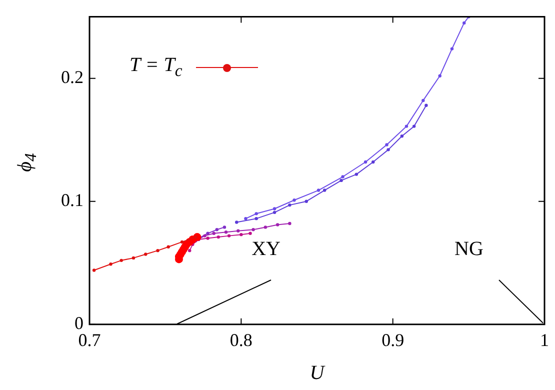 The height and width of the screenshot is (390, 555). Describe the element at coordinates (544, 340) in the screenshot. I see `x-tick-label: 1` at that location.